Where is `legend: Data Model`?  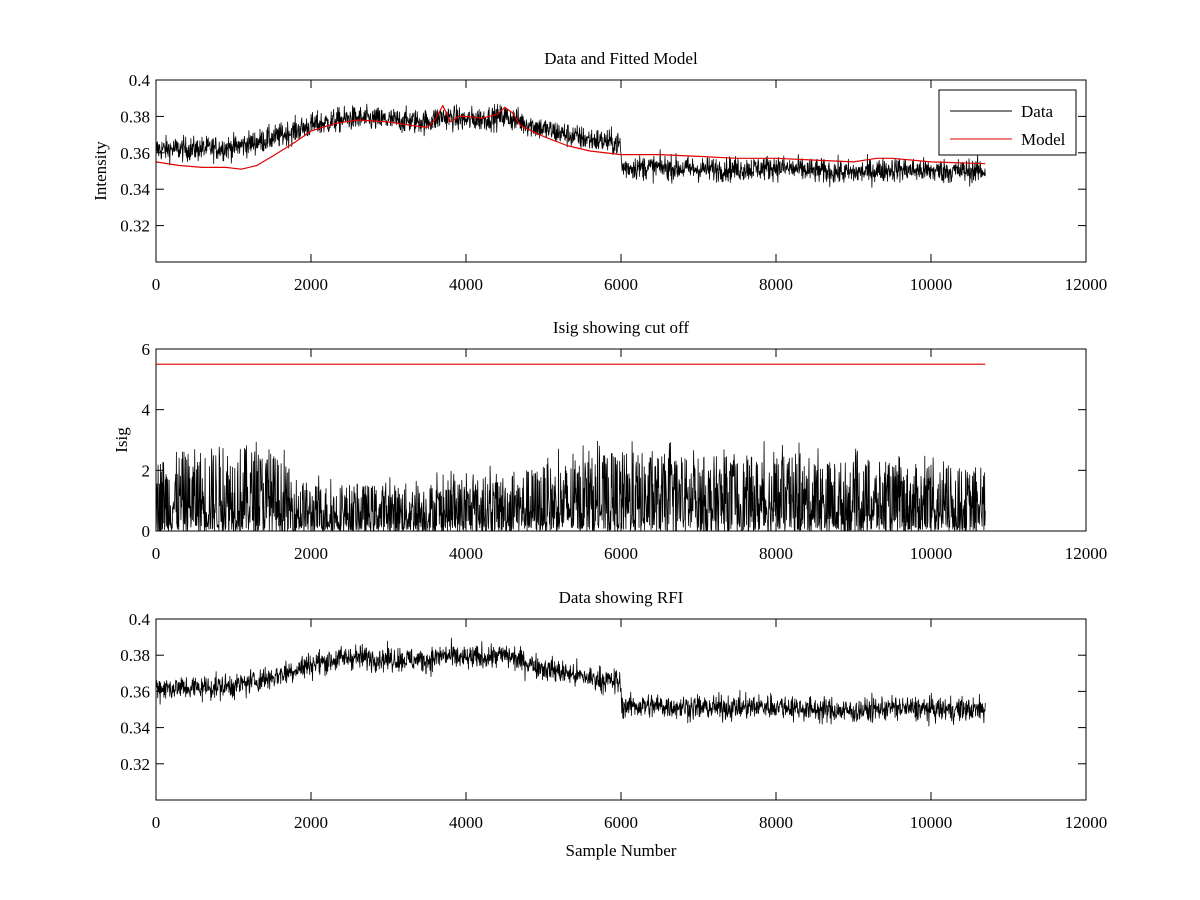
legend: Data Model is located at coordinates (1007, 122).